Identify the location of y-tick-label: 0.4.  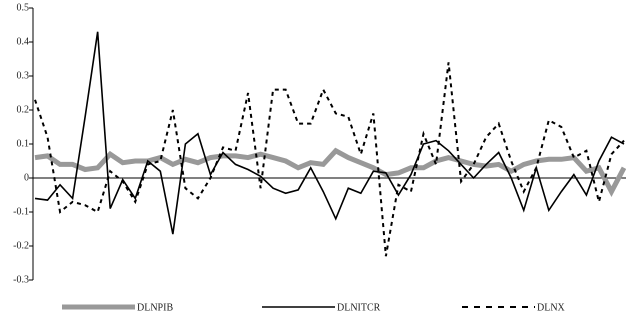
(23, 41).